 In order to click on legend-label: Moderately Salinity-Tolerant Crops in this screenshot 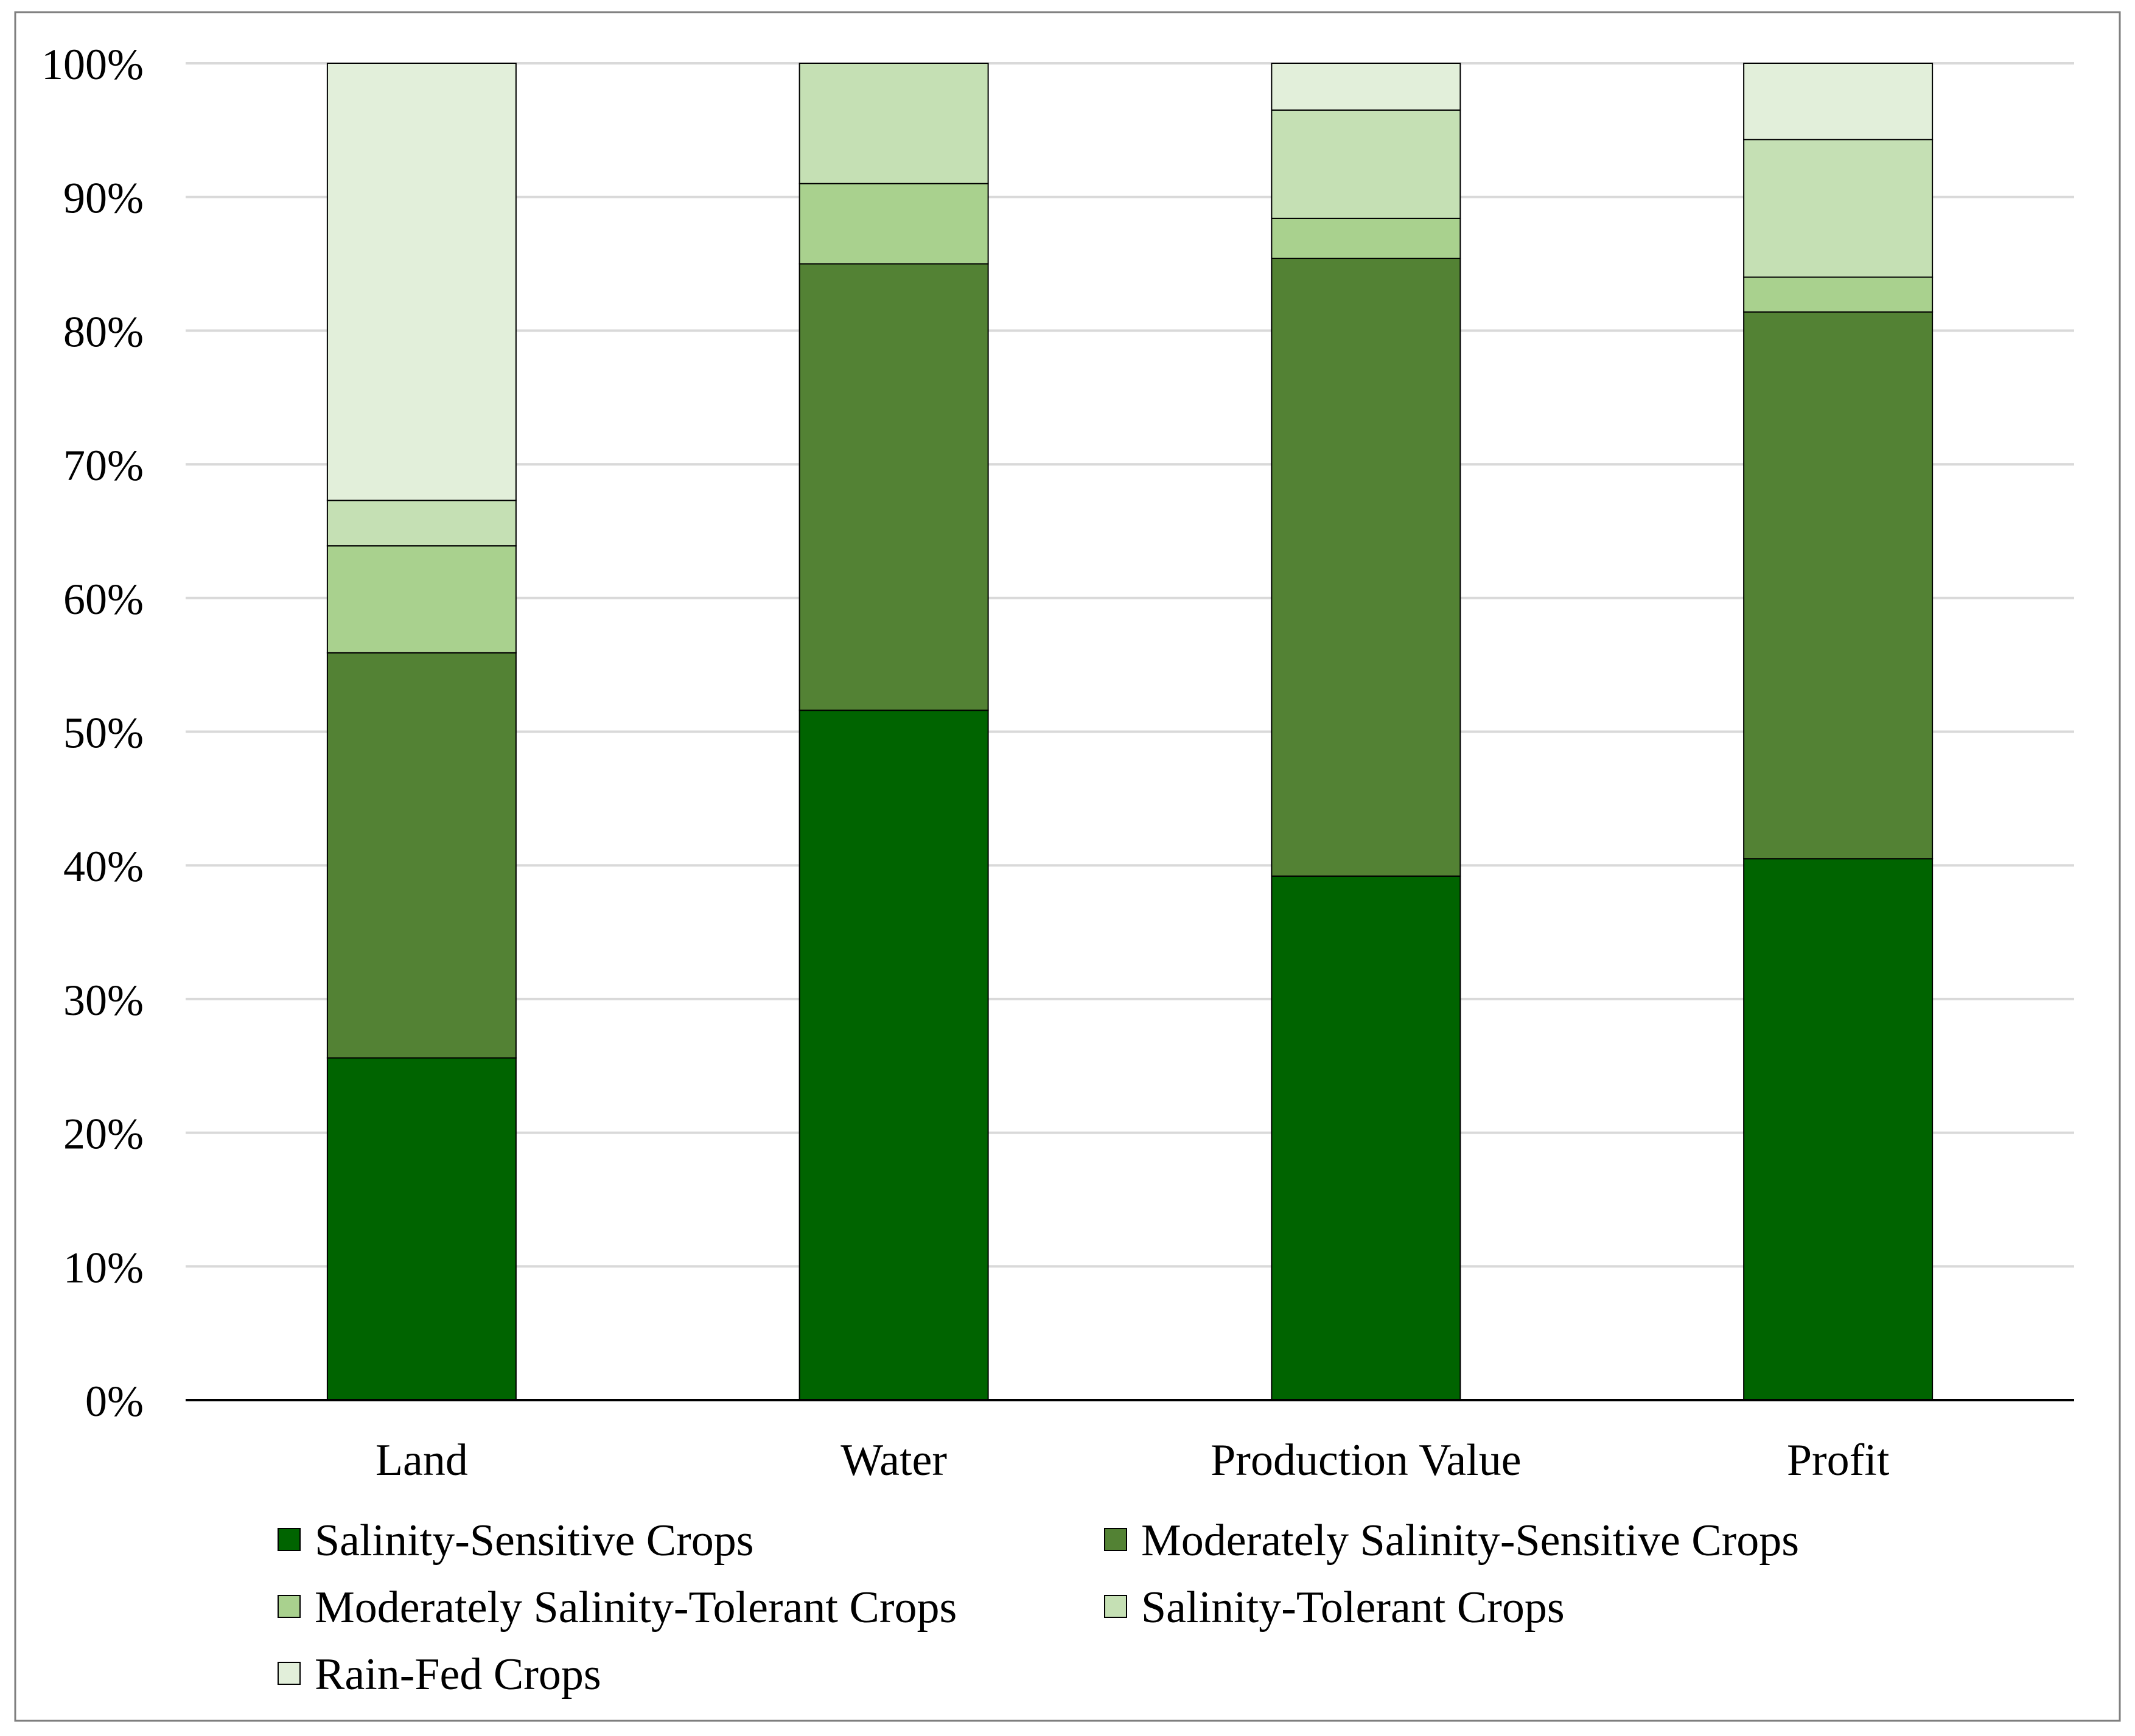, I will do `click(636, 1608)`.